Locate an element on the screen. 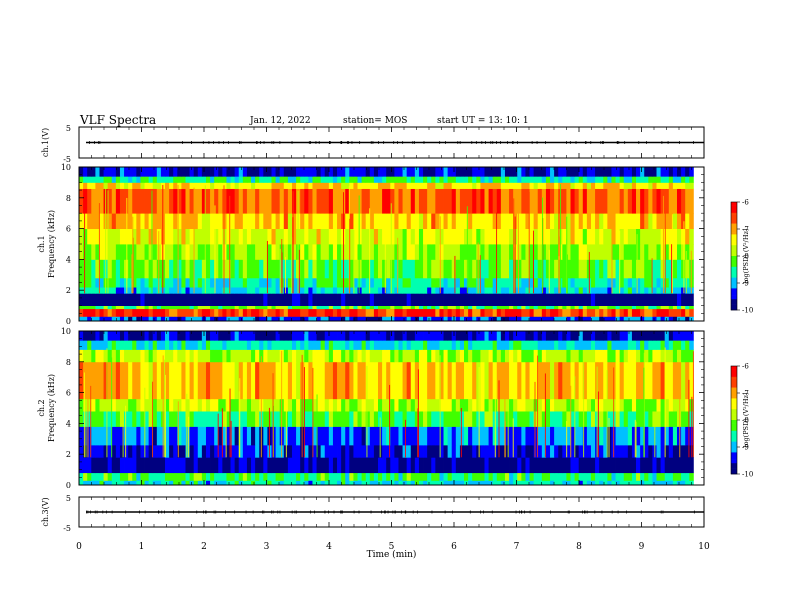  waveform-ytick-label: -5 is located at coordinates (67, 528).